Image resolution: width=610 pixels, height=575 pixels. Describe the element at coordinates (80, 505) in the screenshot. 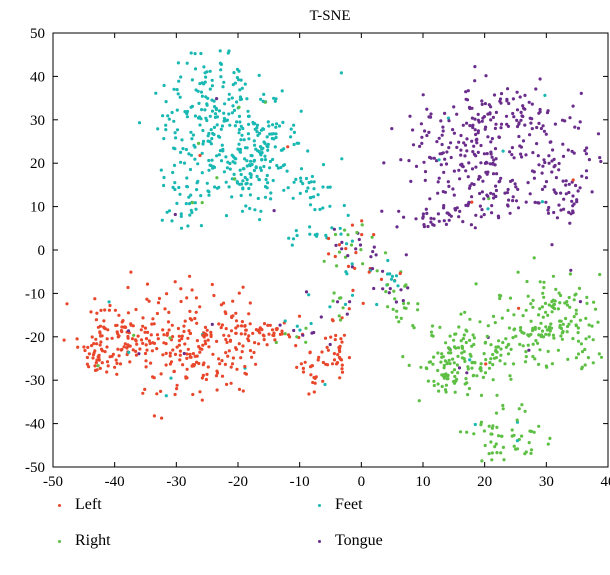

I see `legend-item-left: Left` at that location.